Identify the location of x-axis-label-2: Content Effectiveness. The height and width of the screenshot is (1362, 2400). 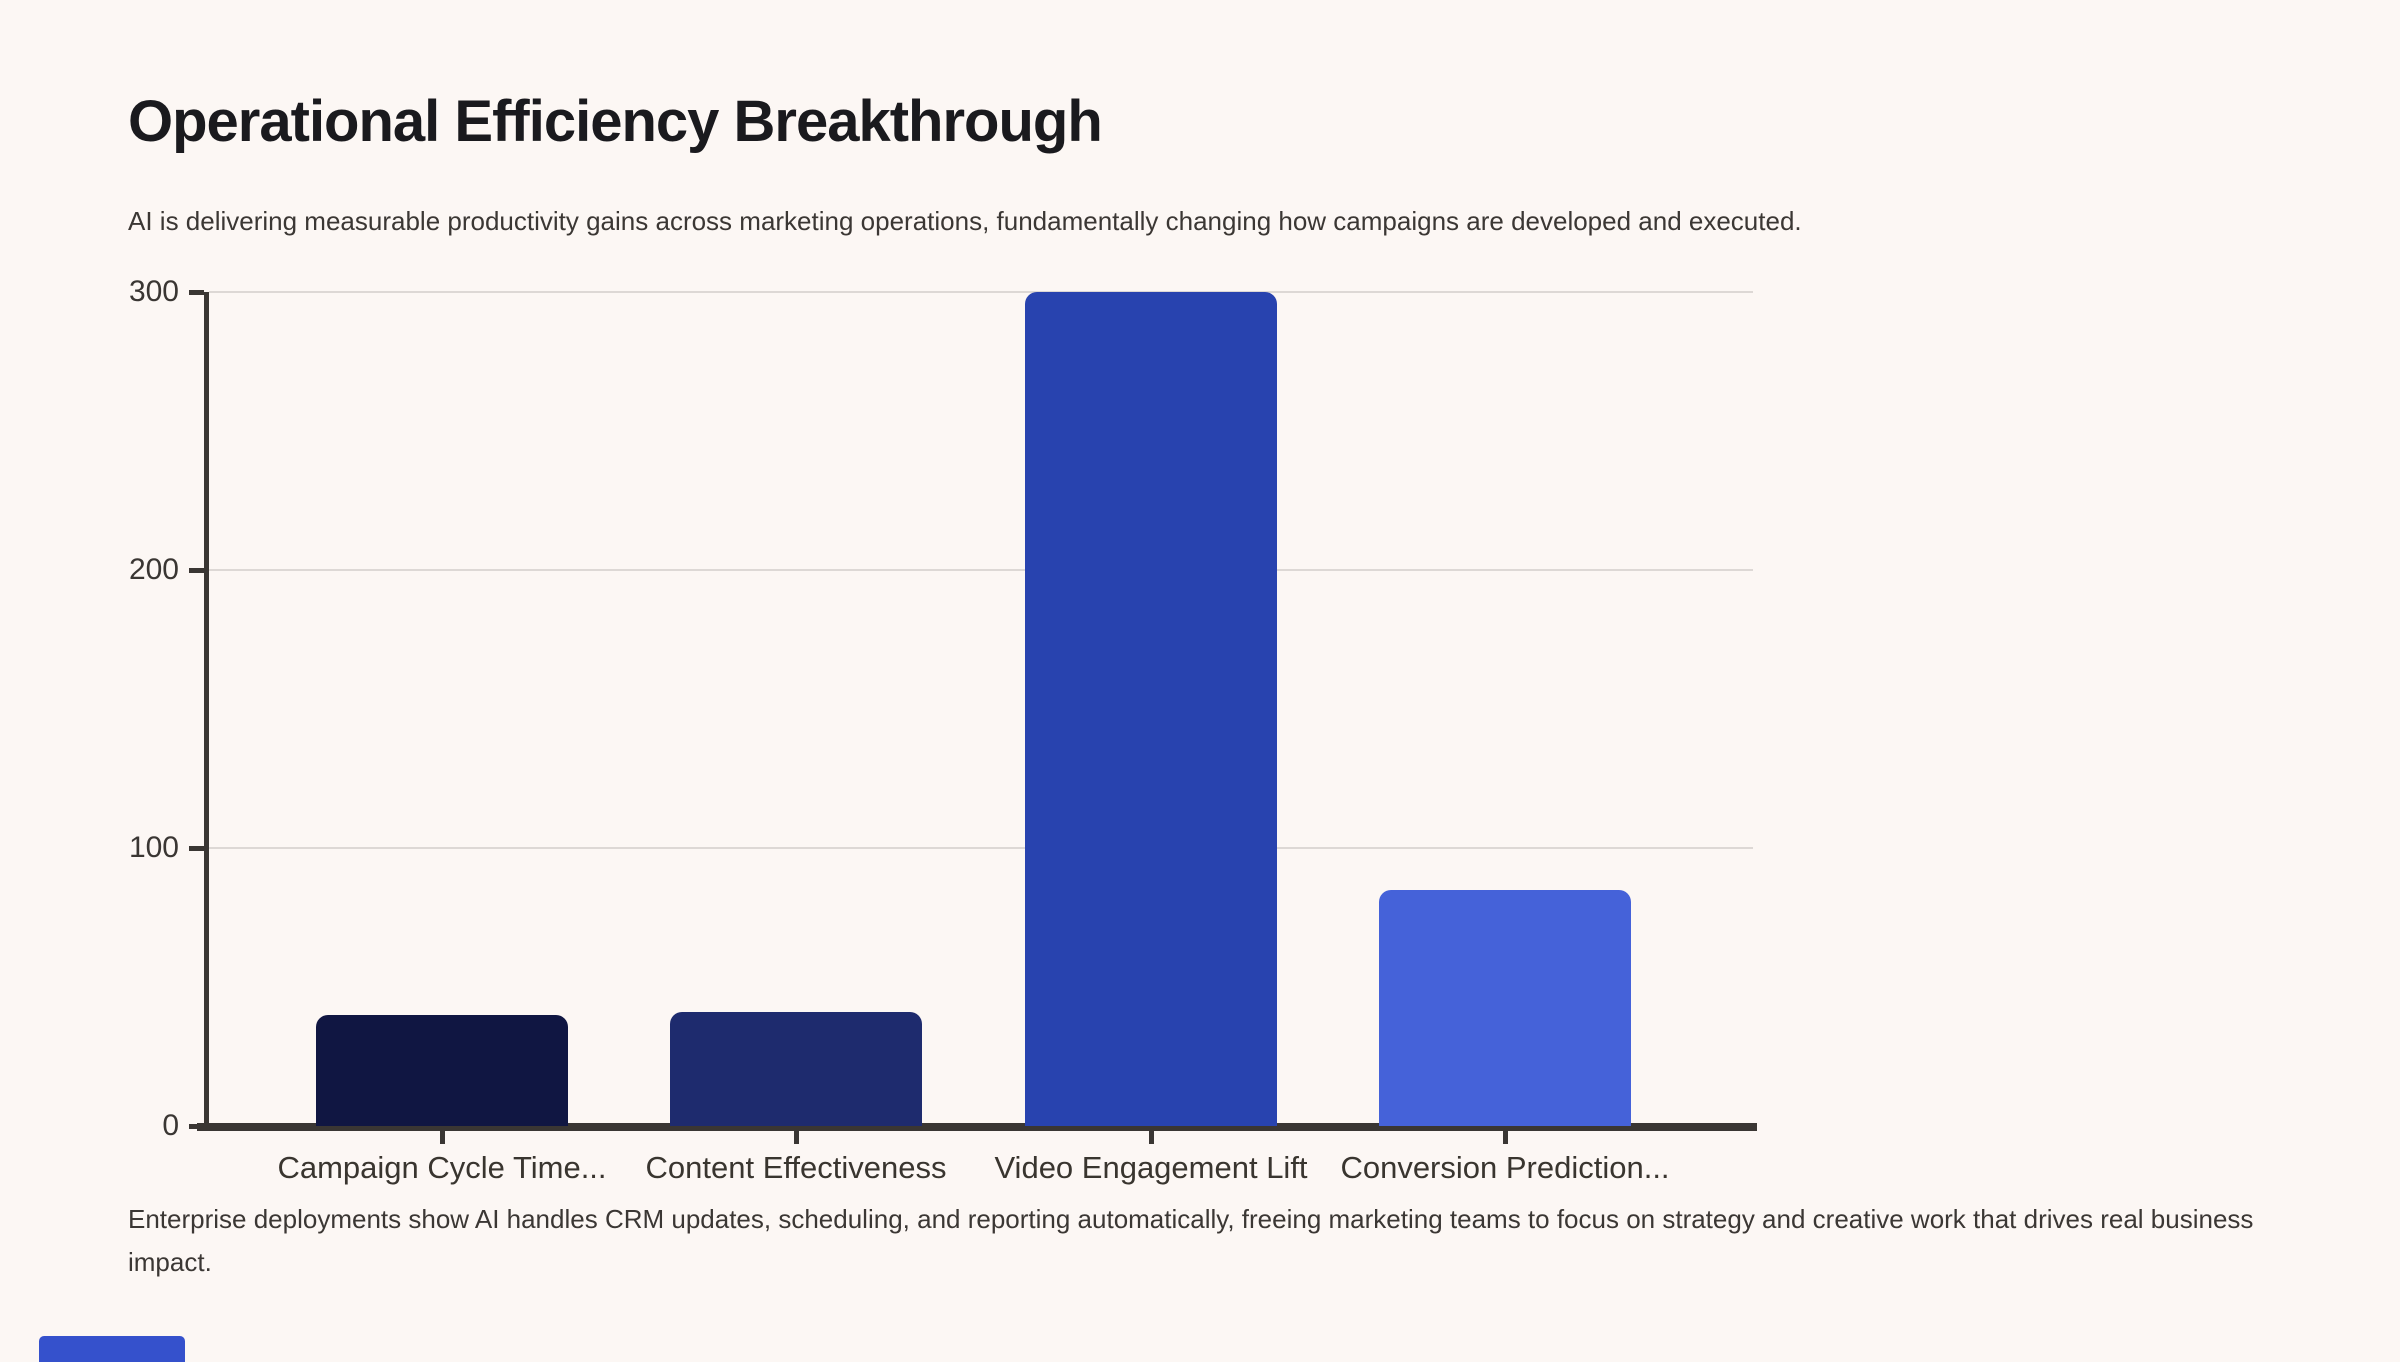
(796, 1167).